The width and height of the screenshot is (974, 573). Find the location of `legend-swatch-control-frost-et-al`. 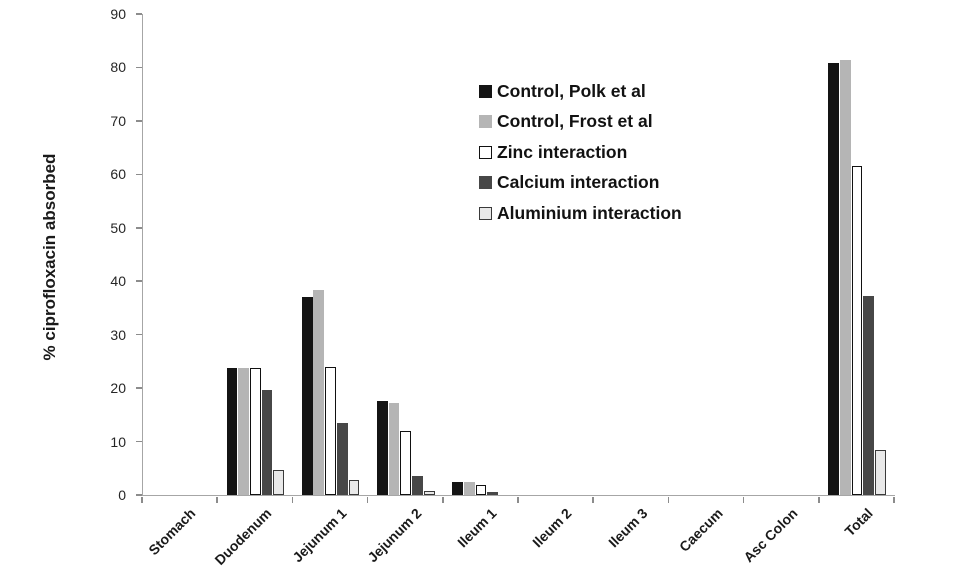

legend-swatch-control-frost-et-al is located at coordinates (485, 122).